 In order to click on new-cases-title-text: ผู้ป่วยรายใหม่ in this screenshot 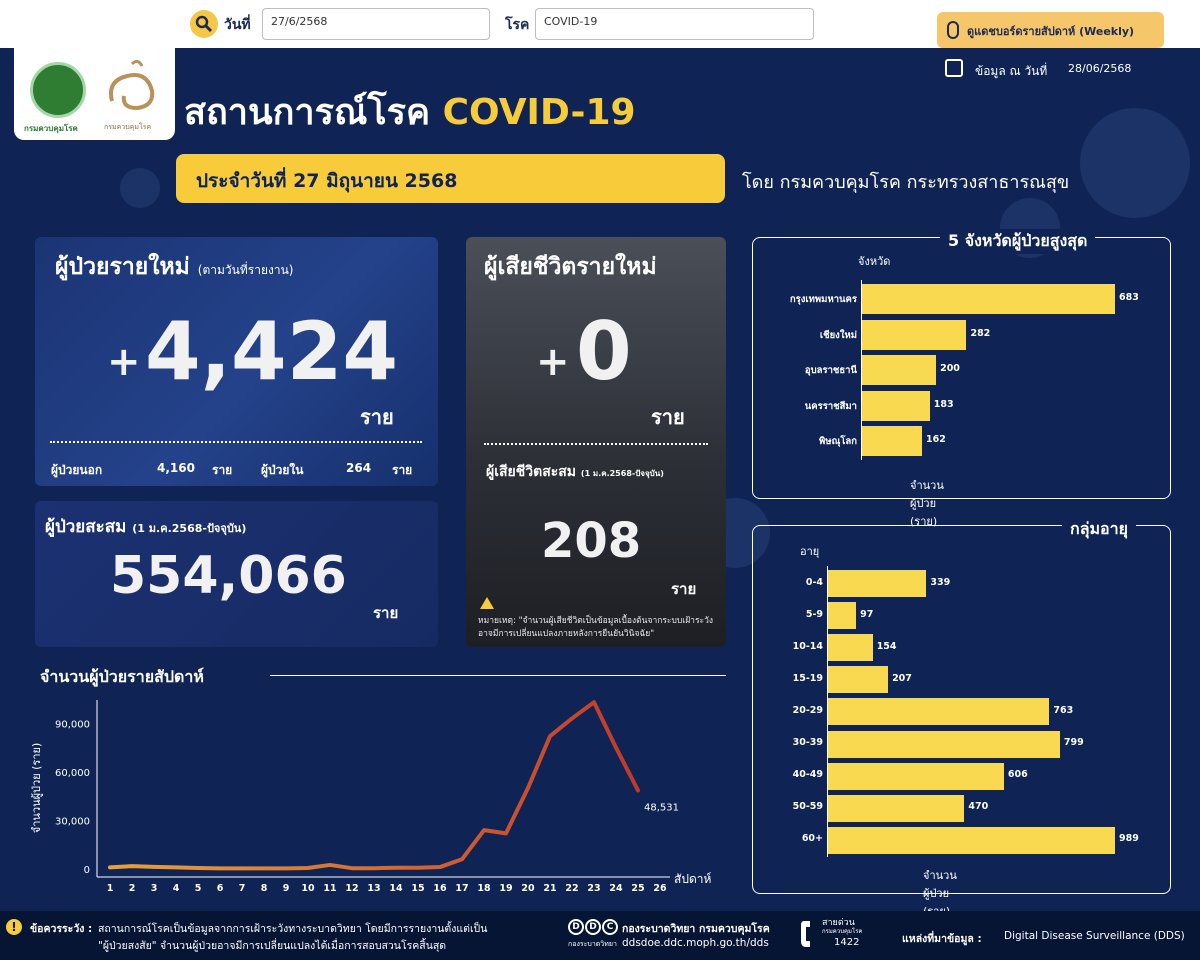, I will do `click(122, 267)`.